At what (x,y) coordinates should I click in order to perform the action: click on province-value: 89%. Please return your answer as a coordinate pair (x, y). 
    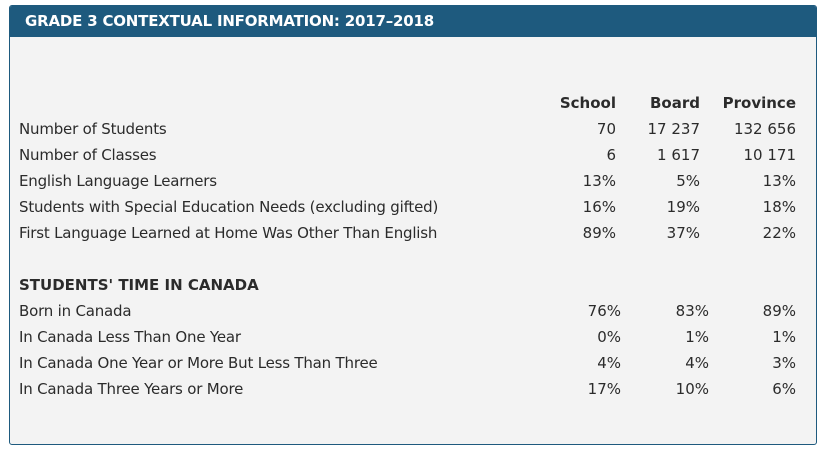
    Looking at the image, I should click on (779, 311).